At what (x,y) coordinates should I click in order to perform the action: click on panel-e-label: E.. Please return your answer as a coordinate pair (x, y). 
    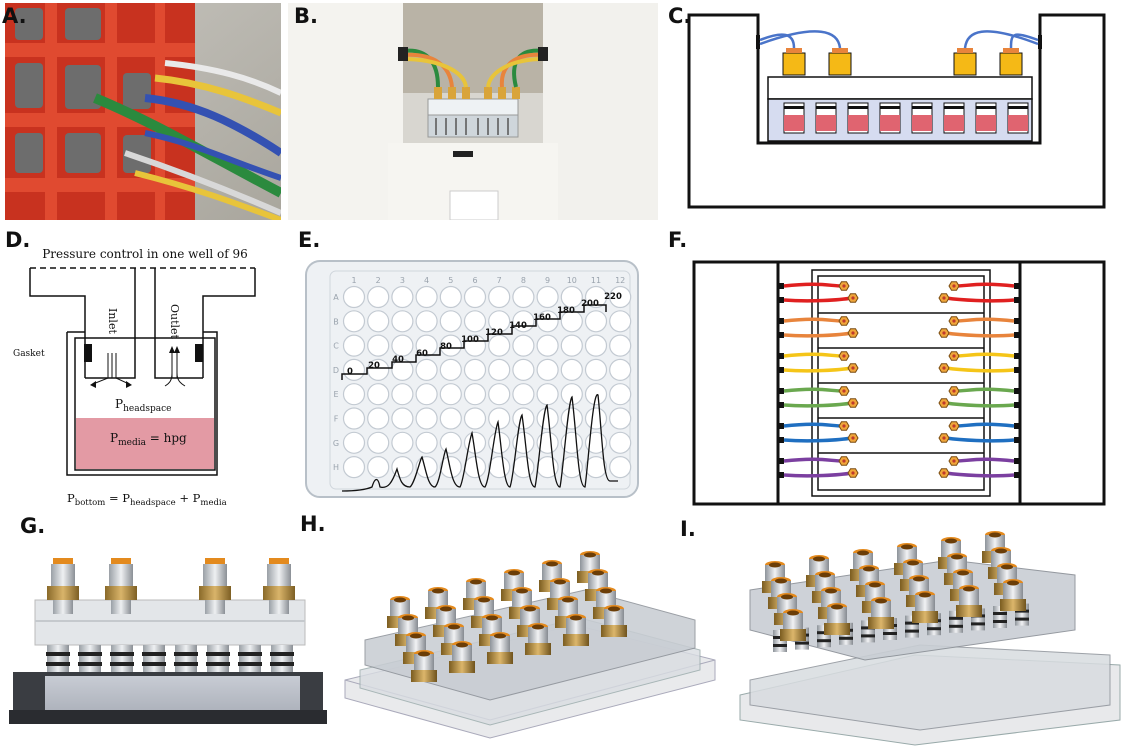
    Looking at the image, I should click on (309, 240).